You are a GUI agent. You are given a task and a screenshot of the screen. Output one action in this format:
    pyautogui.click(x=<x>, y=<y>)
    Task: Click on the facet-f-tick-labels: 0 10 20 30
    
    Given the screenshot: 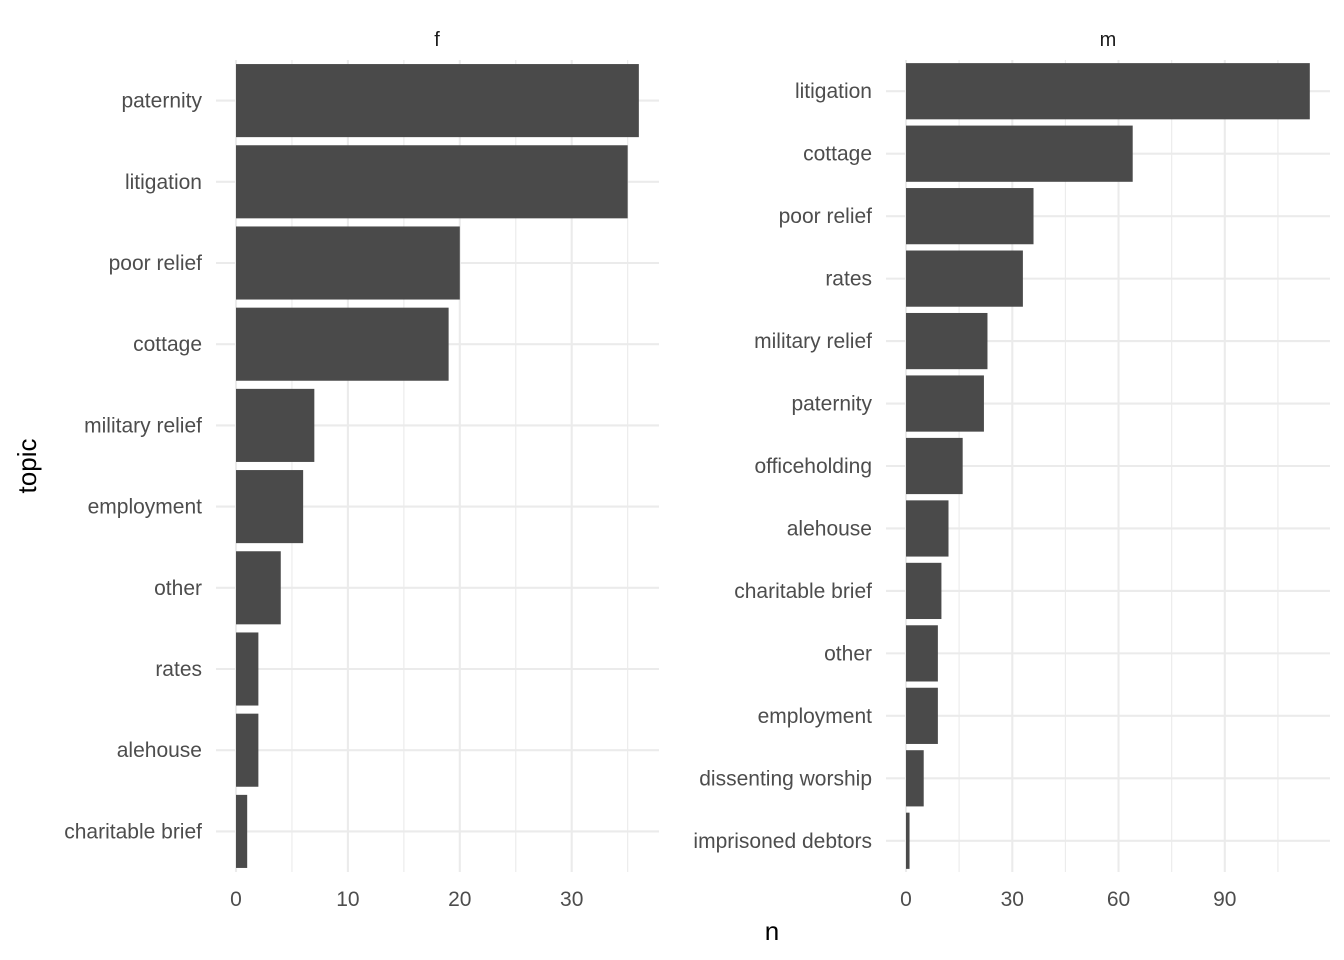 What is the action you would take?
    pyautogui.click(x=406, y=899)
    